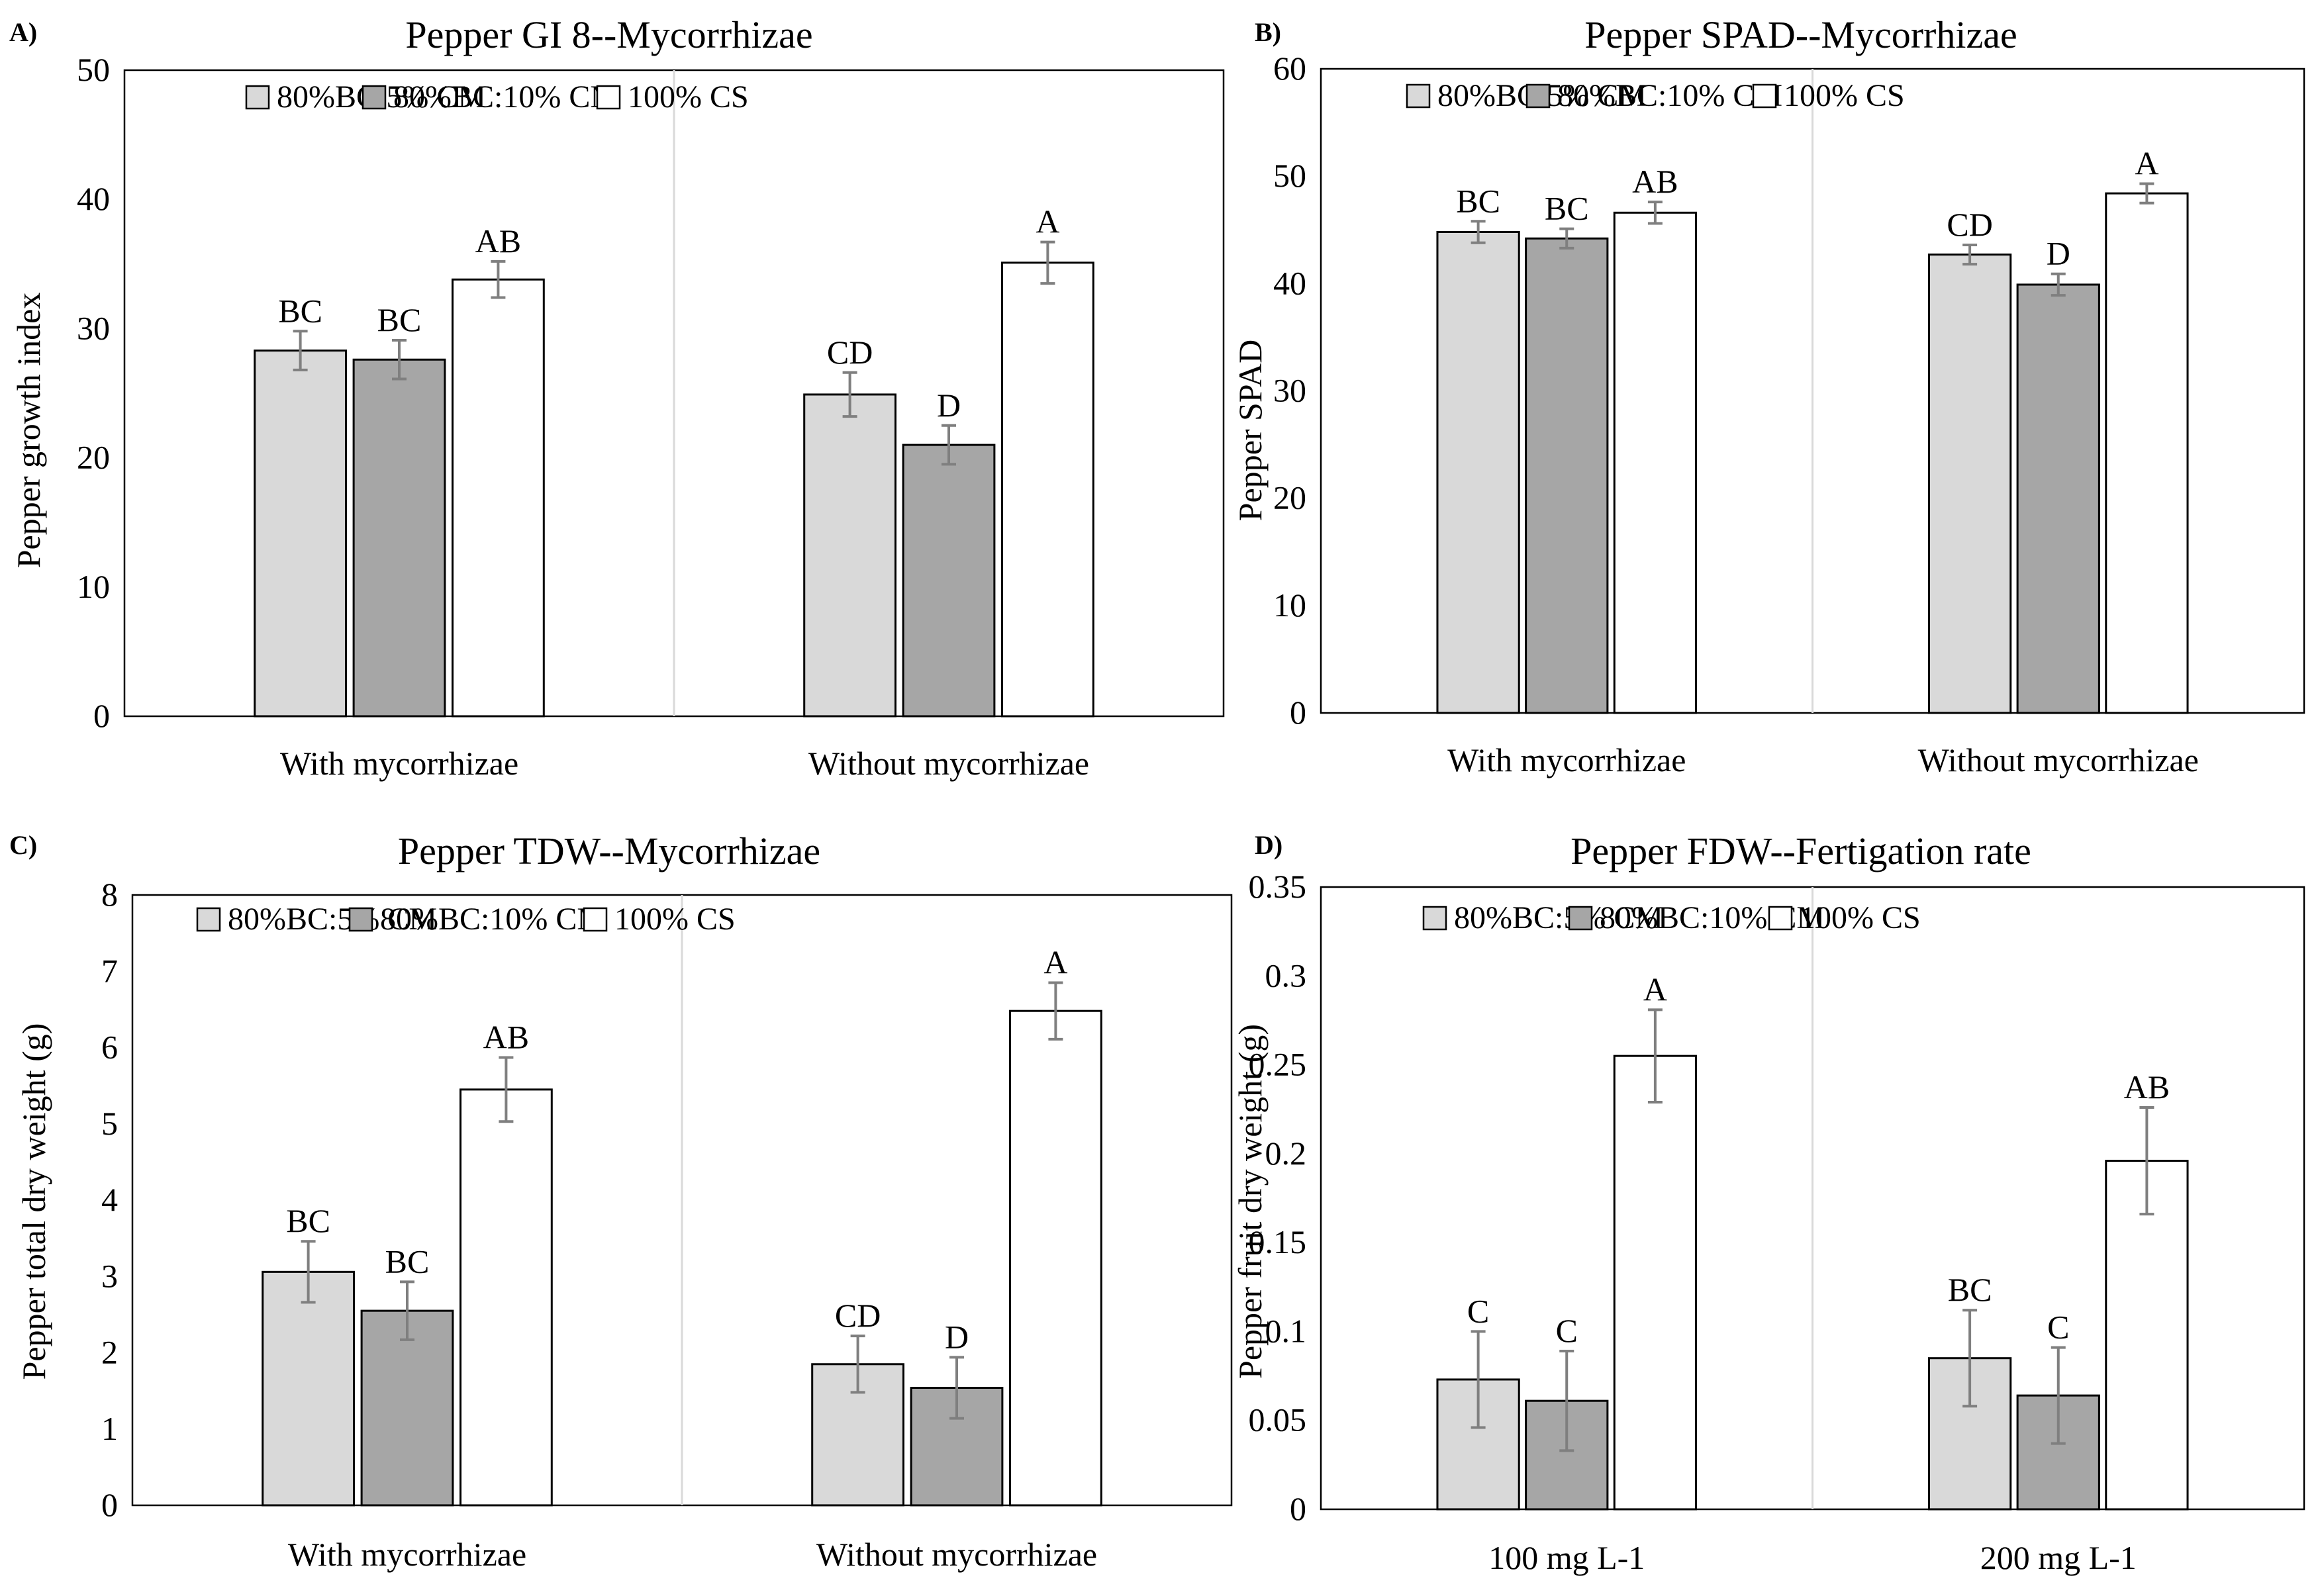 This screenshot has height=1596, width=2320. What do you see at coordinates (1801, 851) in the screenshot?
I see `chart-title: Pepper FDW--Fertigation rate` at bounding box center [1801, 851].